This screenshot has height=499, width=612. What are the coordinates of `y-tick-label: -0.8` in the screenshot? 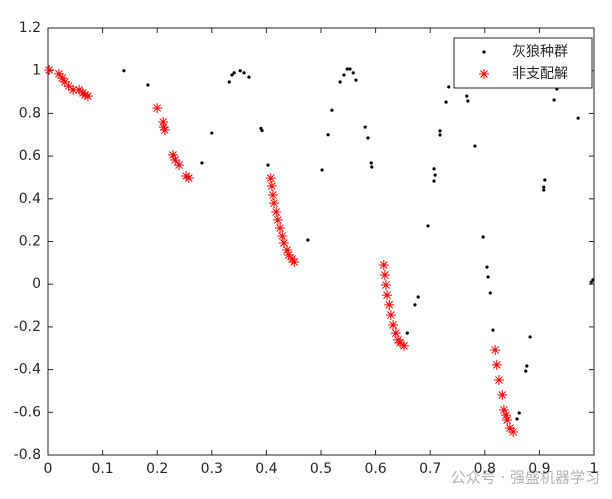 It's located at (27, 455).